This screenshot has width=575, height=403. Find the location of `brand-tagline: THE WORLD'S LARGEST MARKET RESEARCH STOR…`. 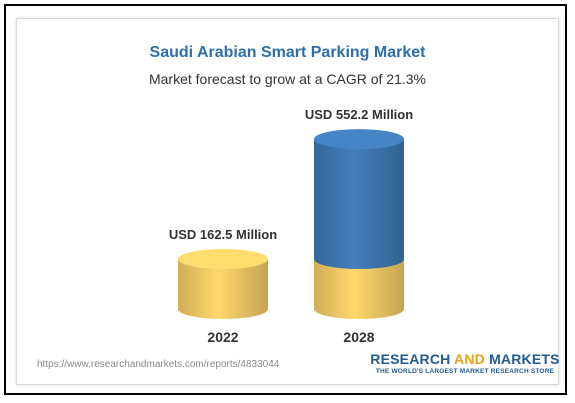

brand-tagline: THE WORLD'S LARGEST MARKET RESEARCH STOR… is located at coordinates (465, 371).